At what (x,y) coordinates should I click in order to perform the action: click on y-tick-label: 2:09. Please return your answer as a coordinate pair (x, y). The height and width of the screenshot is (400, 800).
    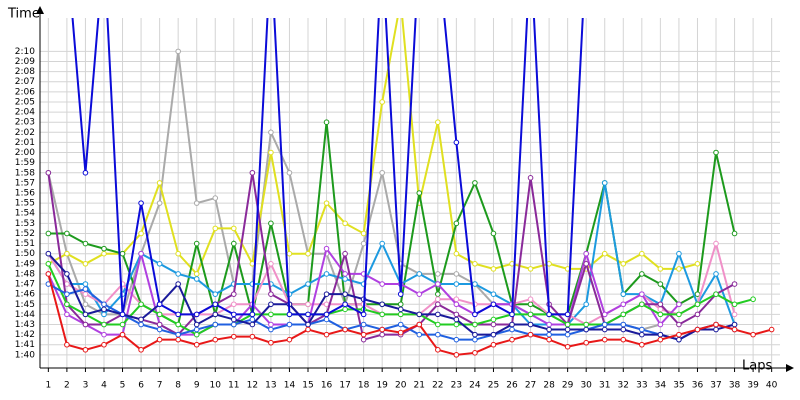
    Looking at the image, I should click on (25, 62).